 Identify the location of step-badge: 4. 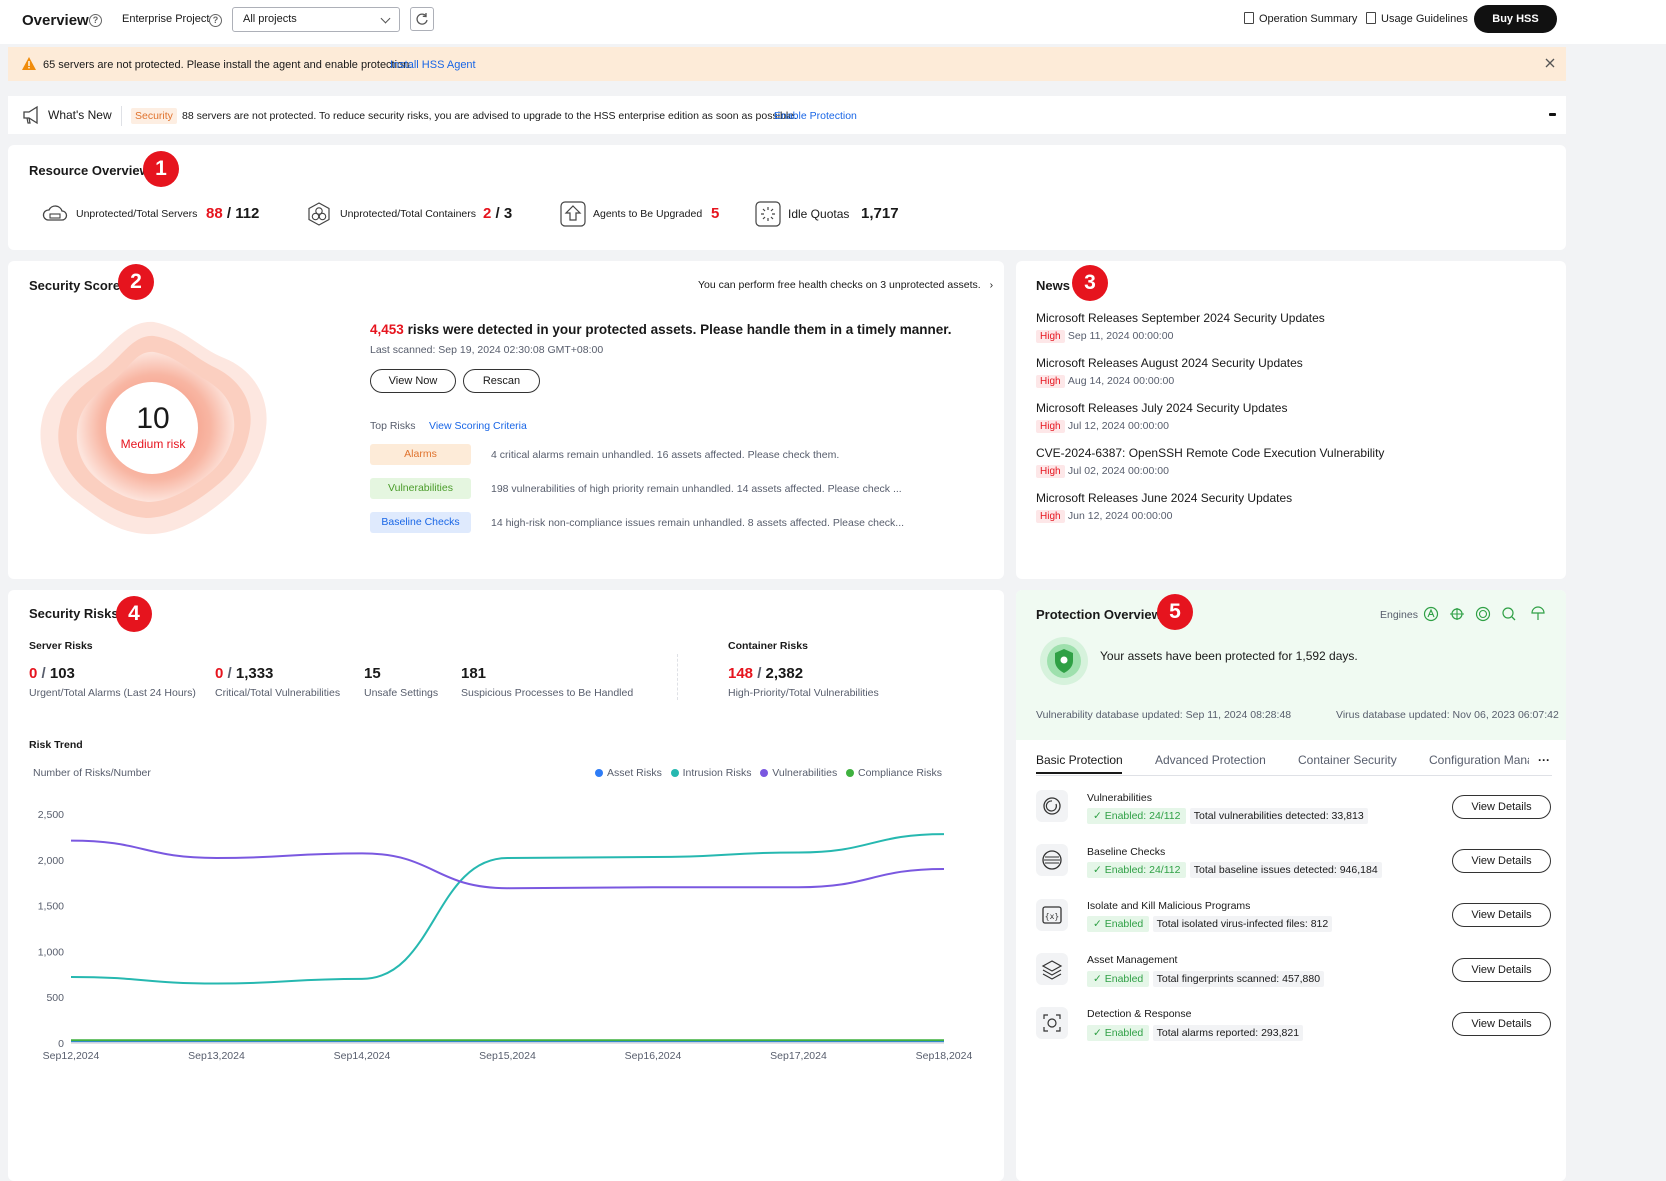
(134, 614).